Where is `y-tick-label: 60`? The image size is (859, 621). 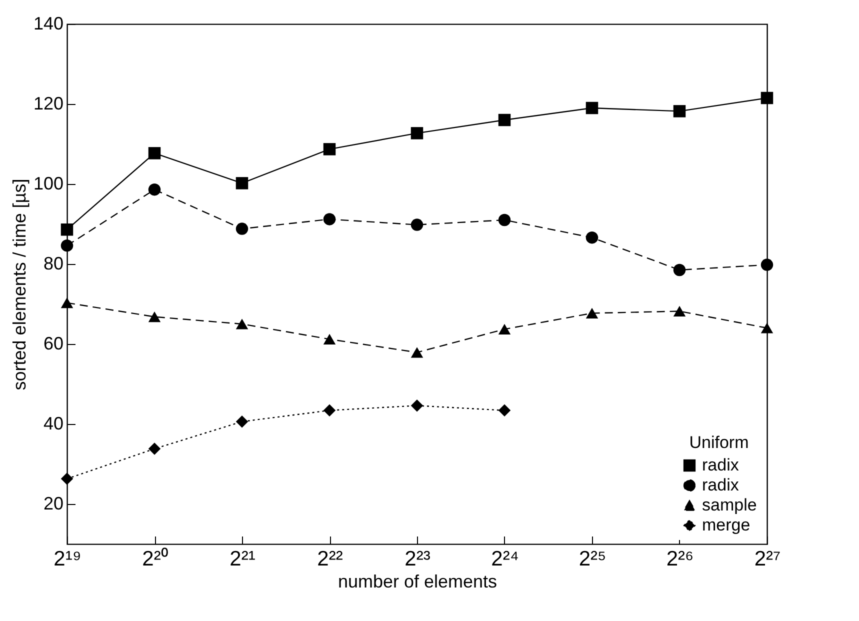
y-tick-label: 60 is located at coordinates (53, 344).